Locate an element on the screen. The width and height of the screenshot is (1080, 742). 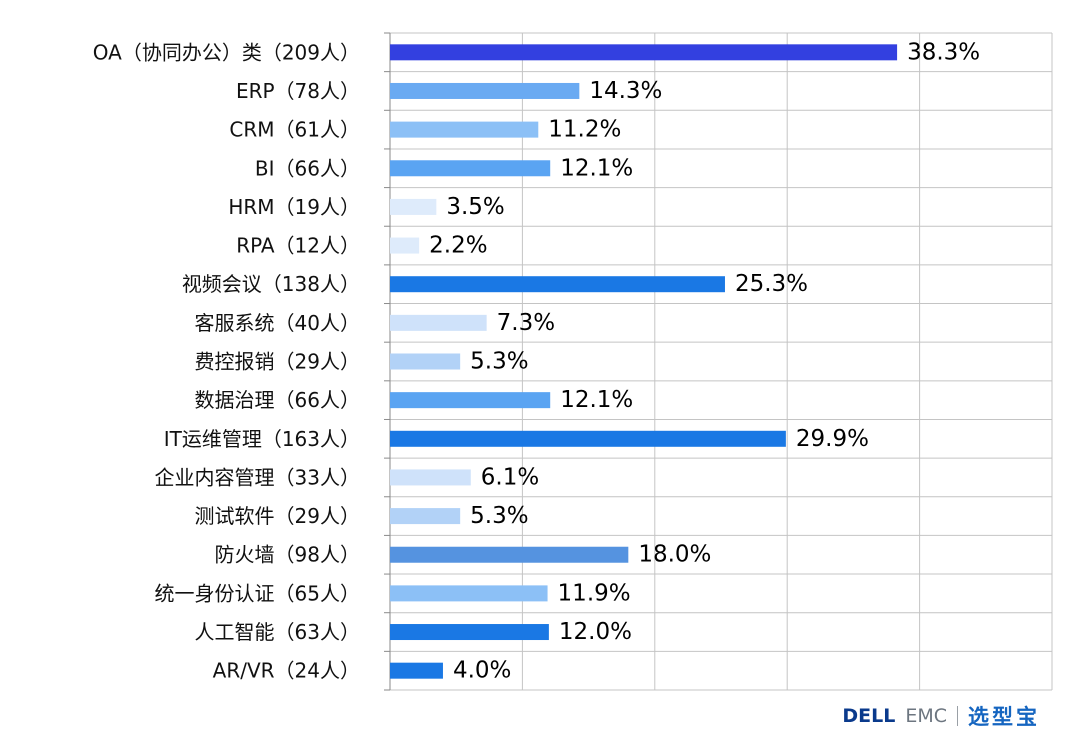
category-label: 防火墙（98人） is located at coordinates (287, 555).